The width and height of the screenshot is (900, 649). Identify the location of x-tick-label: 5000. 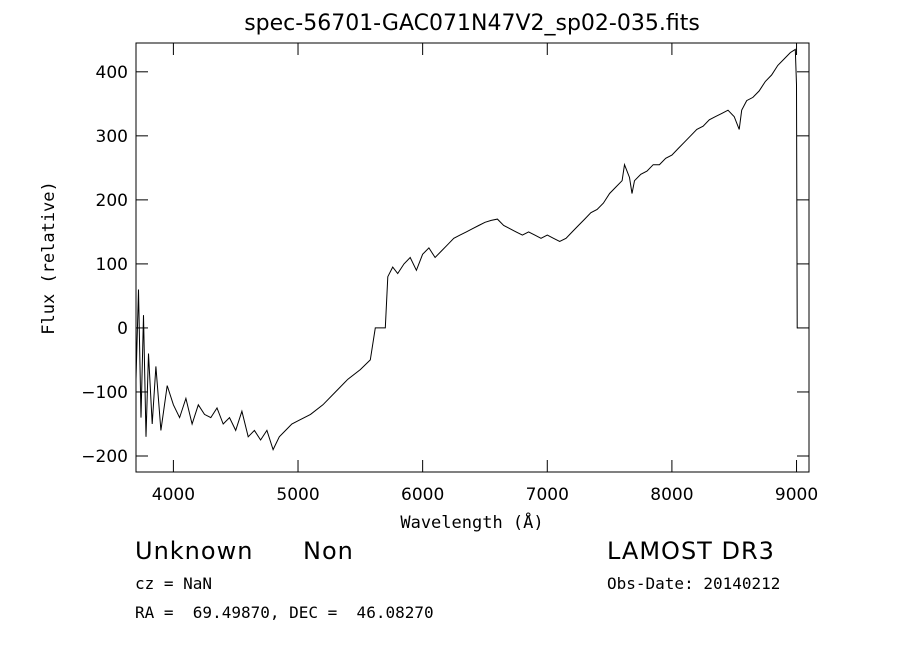
(297, 495).